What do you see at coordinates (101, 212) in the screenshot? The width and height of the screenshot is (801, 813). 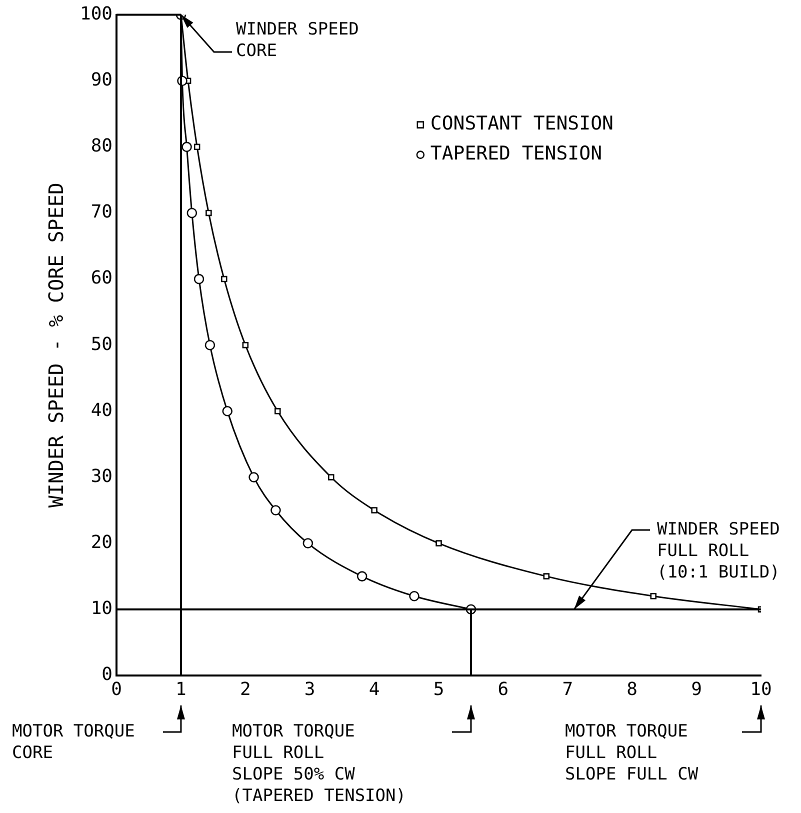 I see `y-tick-label: 70` at bounding box center [101, 212].